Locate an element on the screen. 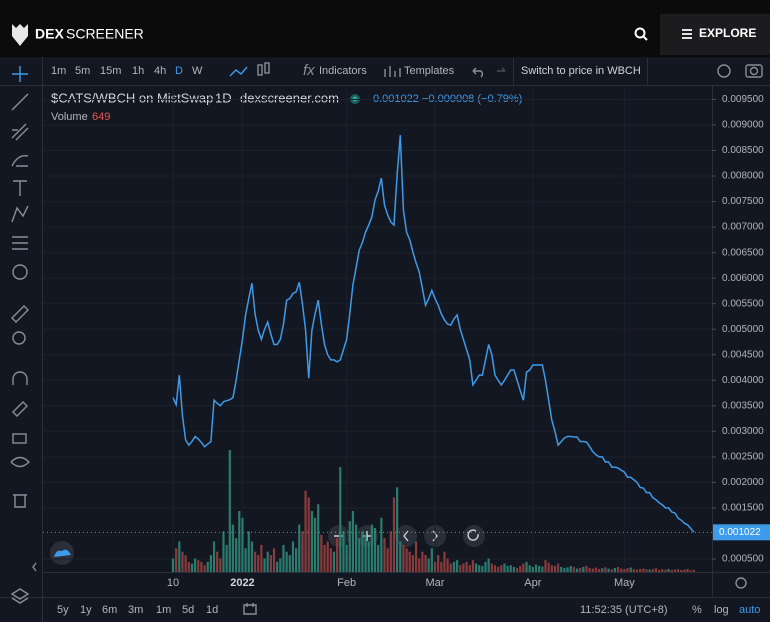  interval-button: D is located at coordinates (179, 71).